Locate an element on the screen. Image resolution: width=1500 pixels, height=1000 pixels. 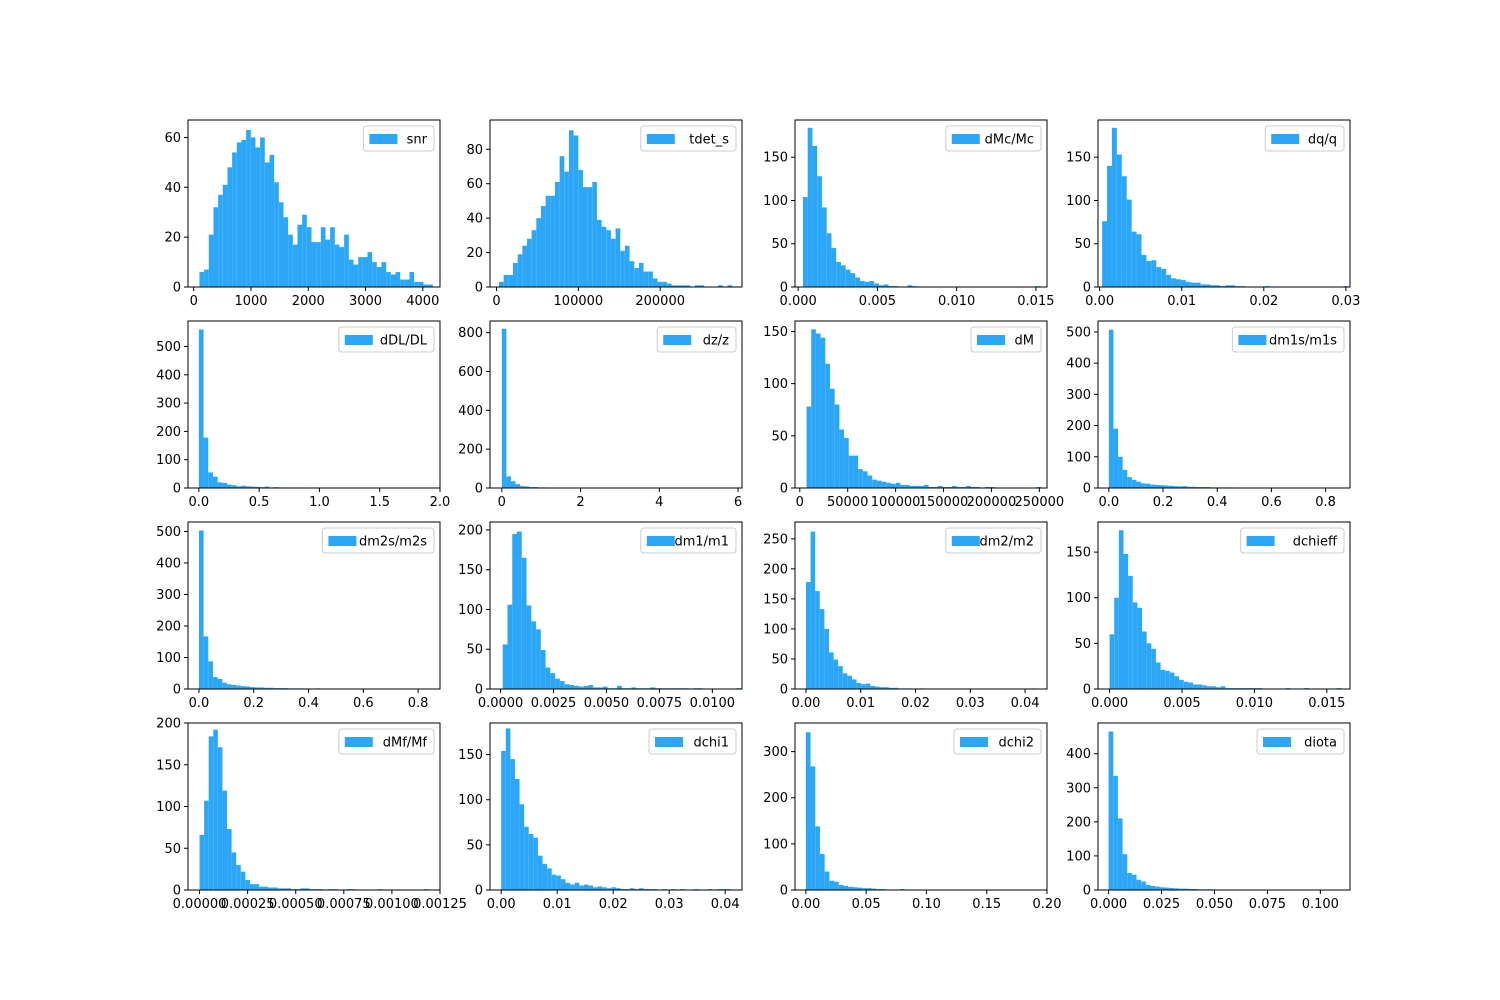
y-tick-label: 400 is located at coordinates (168, 563).